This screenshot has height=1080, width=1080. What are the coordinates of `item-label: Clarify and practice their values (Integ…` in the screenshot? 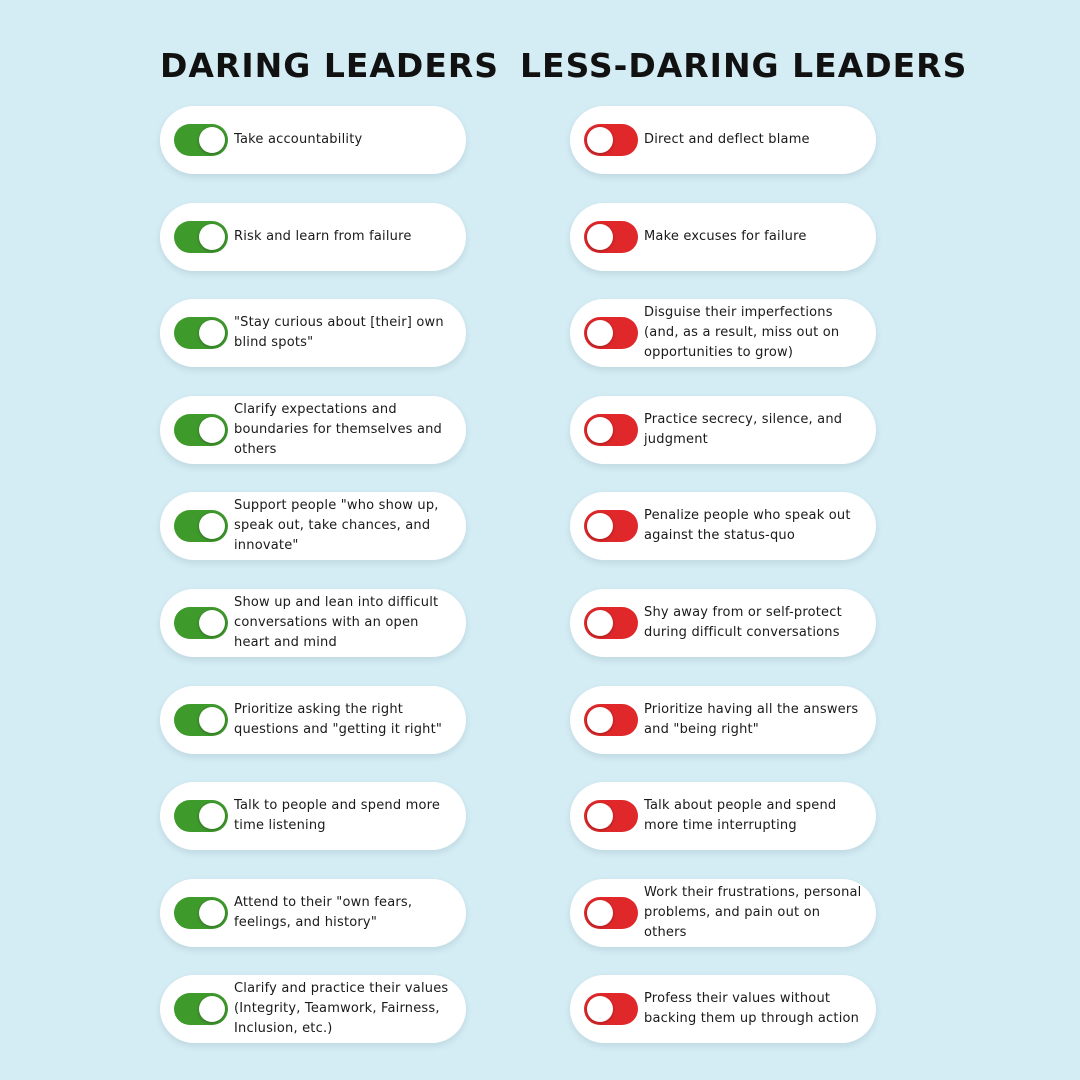 It's located at (341, 1008).